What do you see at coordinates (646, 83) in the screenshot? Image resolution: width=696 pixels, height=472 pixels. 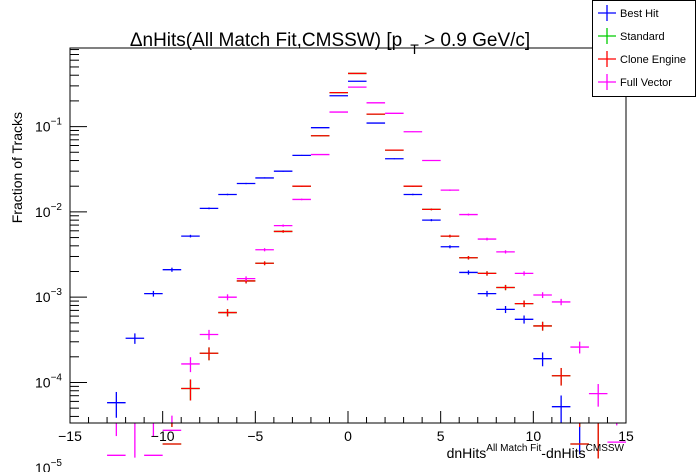 I see `legend-label: Full Vector` at bounding box center [646, 83].